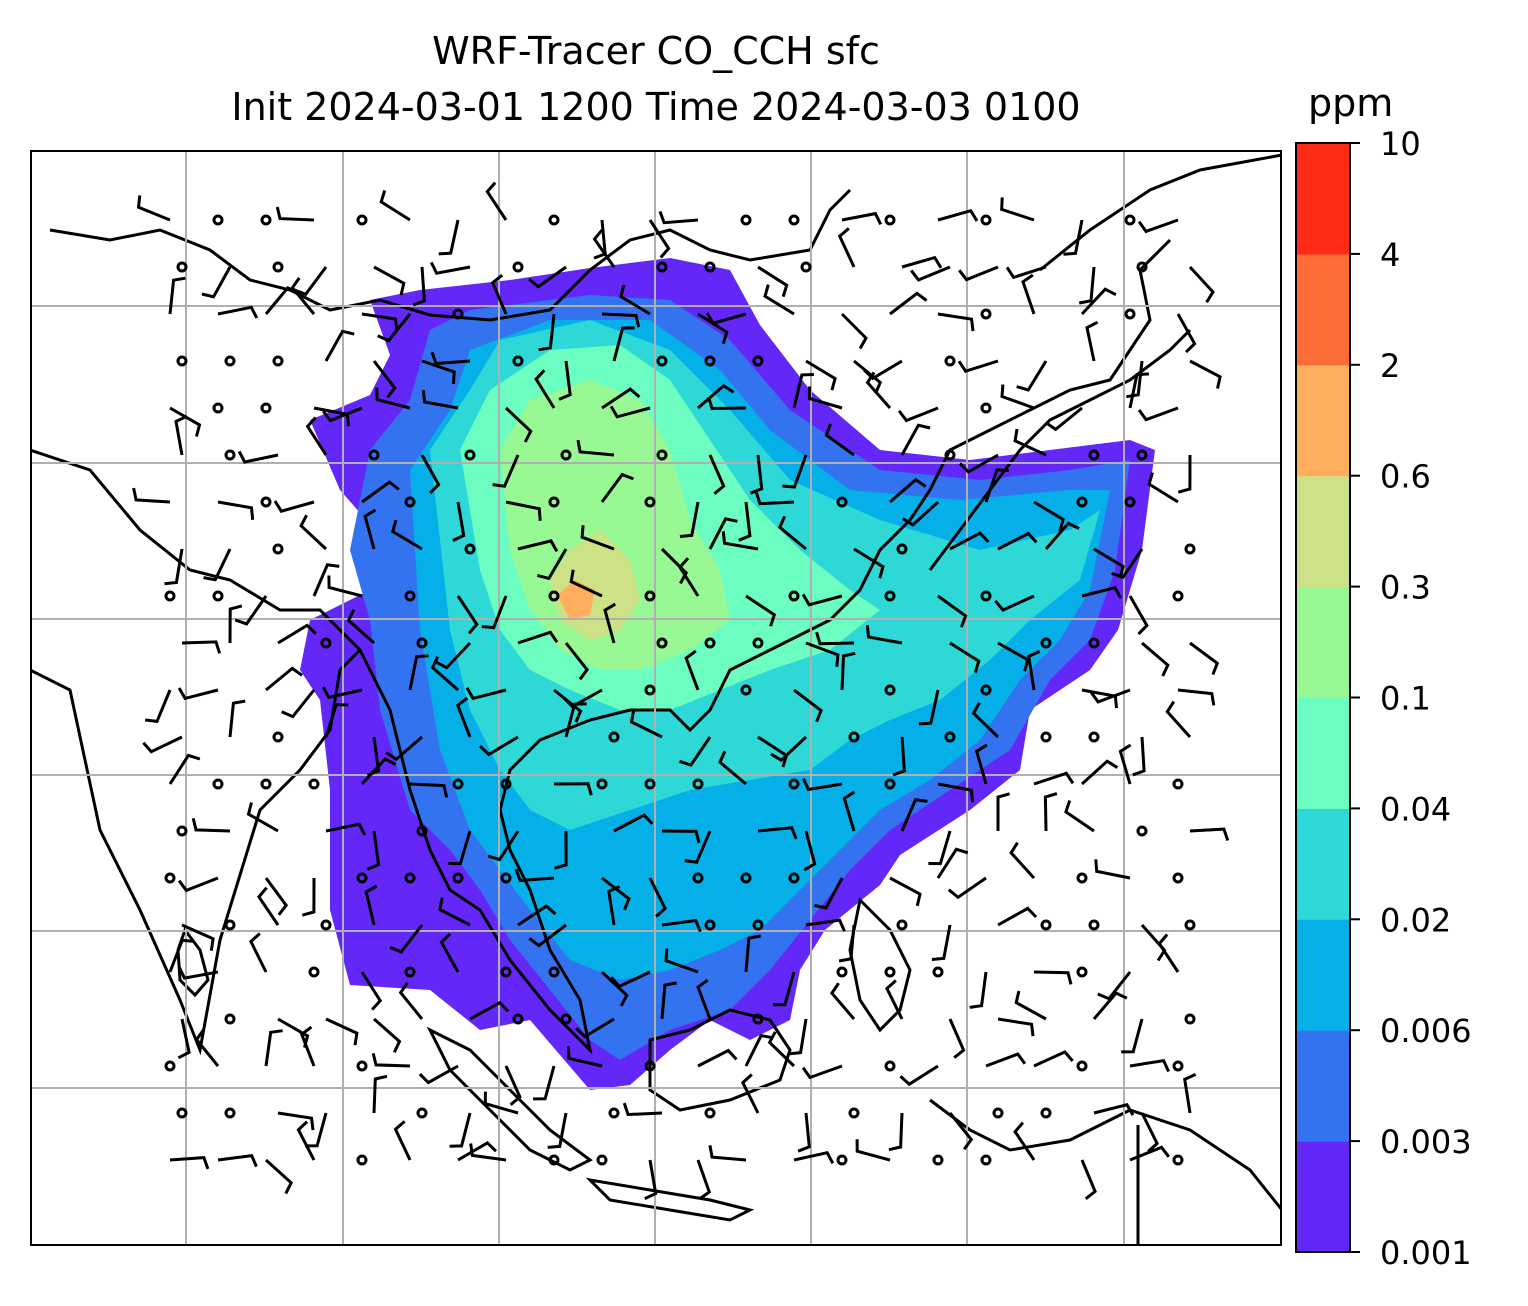 Image resolution: width=1528 pixels, height=1306 pixels. What do you see at coordinates (1411, 698) in the screenshot?
I see `colorbar-ticks: 0.001 0.003 0.006 0.02 0.04 0.1 0.3 0.6 2 4 10` at bounding box center [1411, 698].